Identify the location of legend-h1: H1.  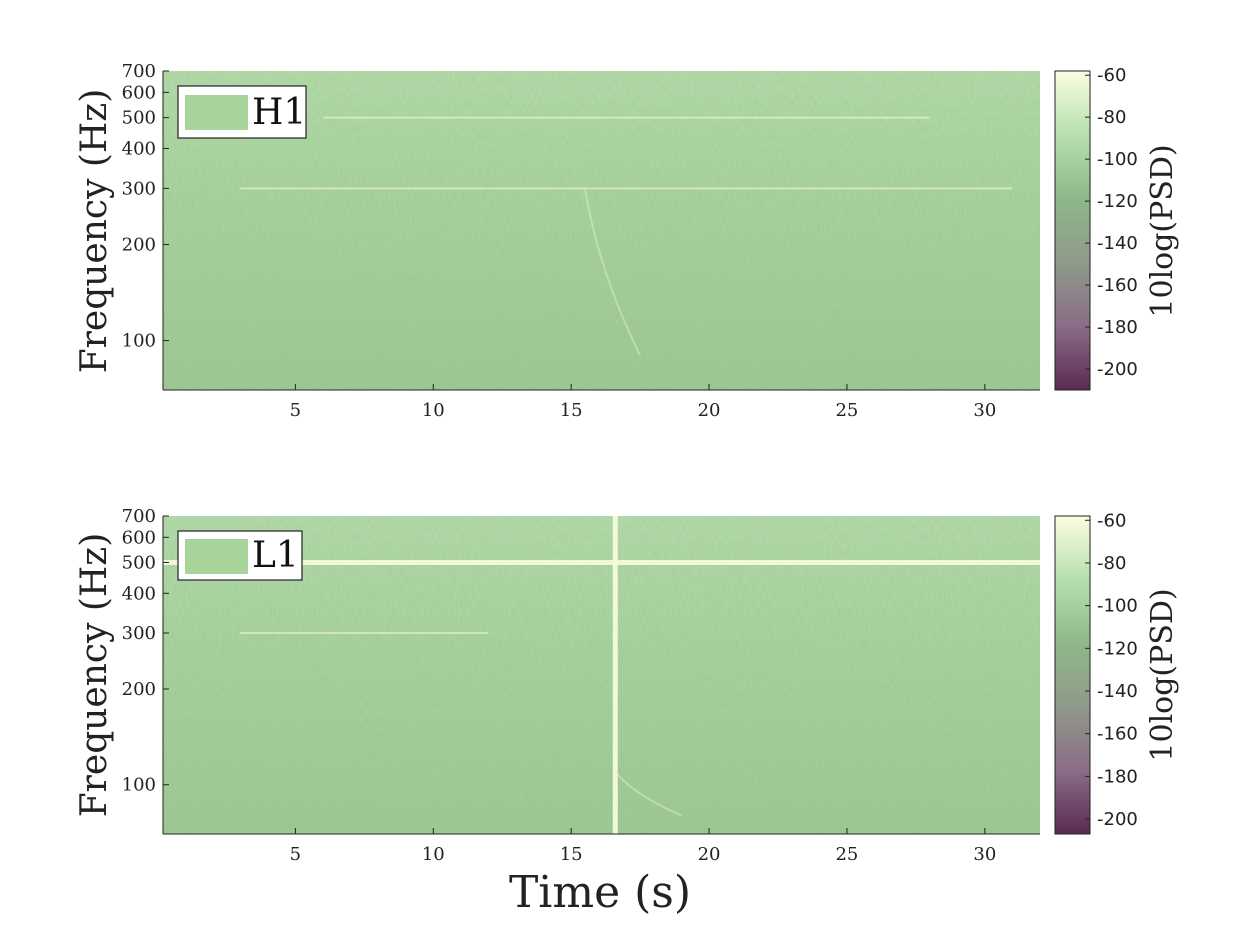
(242, 112).